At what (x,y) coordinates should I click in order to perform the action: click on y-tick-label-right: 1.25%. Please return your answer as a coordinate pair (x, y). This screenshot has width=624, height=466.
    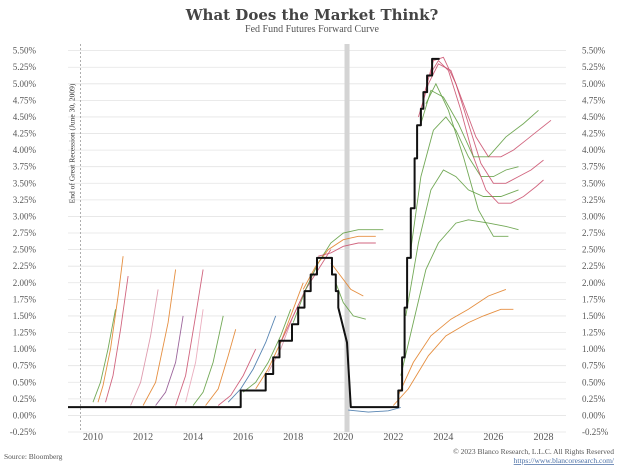
    Looking at the image, I should click on (594, 333).